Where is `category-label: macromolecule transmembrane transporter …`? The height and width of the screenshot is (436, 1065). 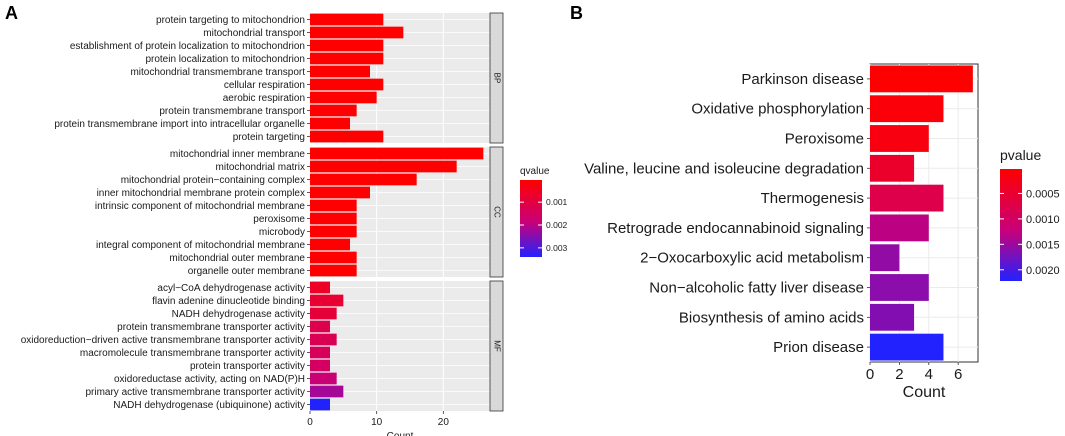 category-label: macromolecule transmembrane transporter … is located at coordinates (192, 353).